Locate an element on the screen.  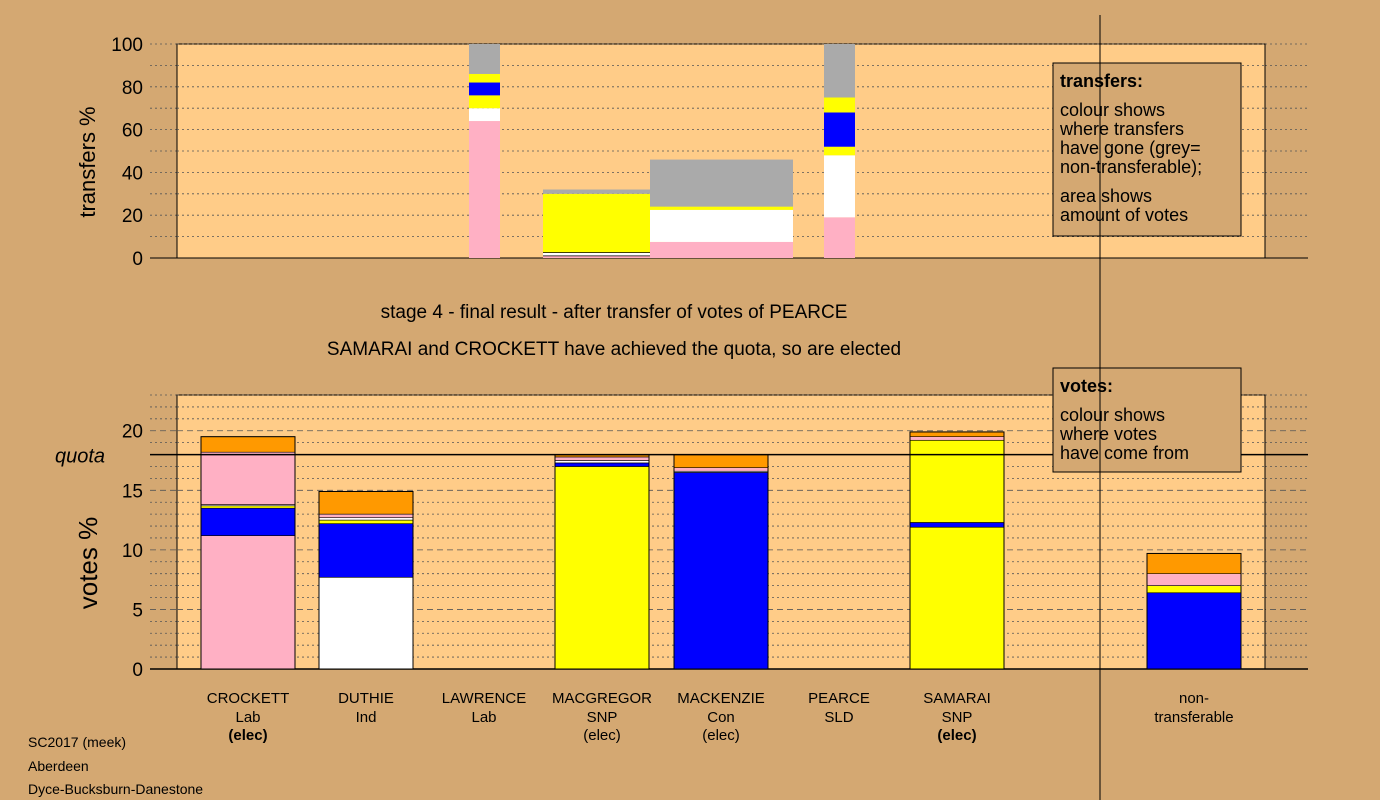
y-tick-label: 60 is located at coordinates (132, 131).